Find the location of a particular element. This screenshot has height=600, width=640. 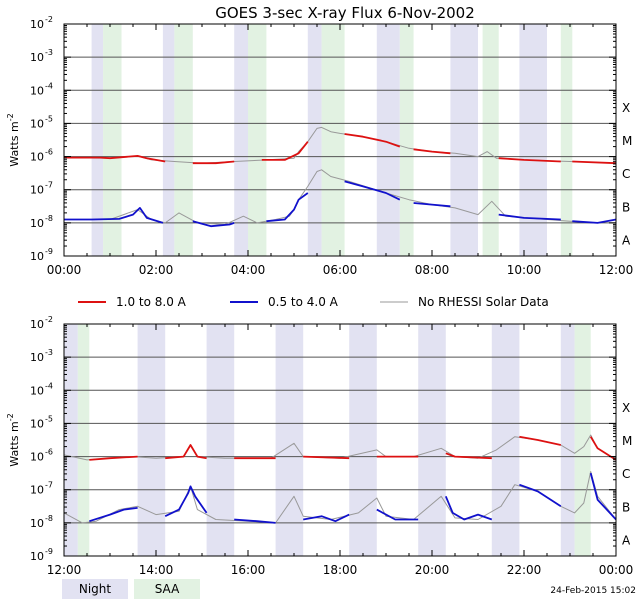

x-tick-label: 14:00 is located at coordinates (156, 570).